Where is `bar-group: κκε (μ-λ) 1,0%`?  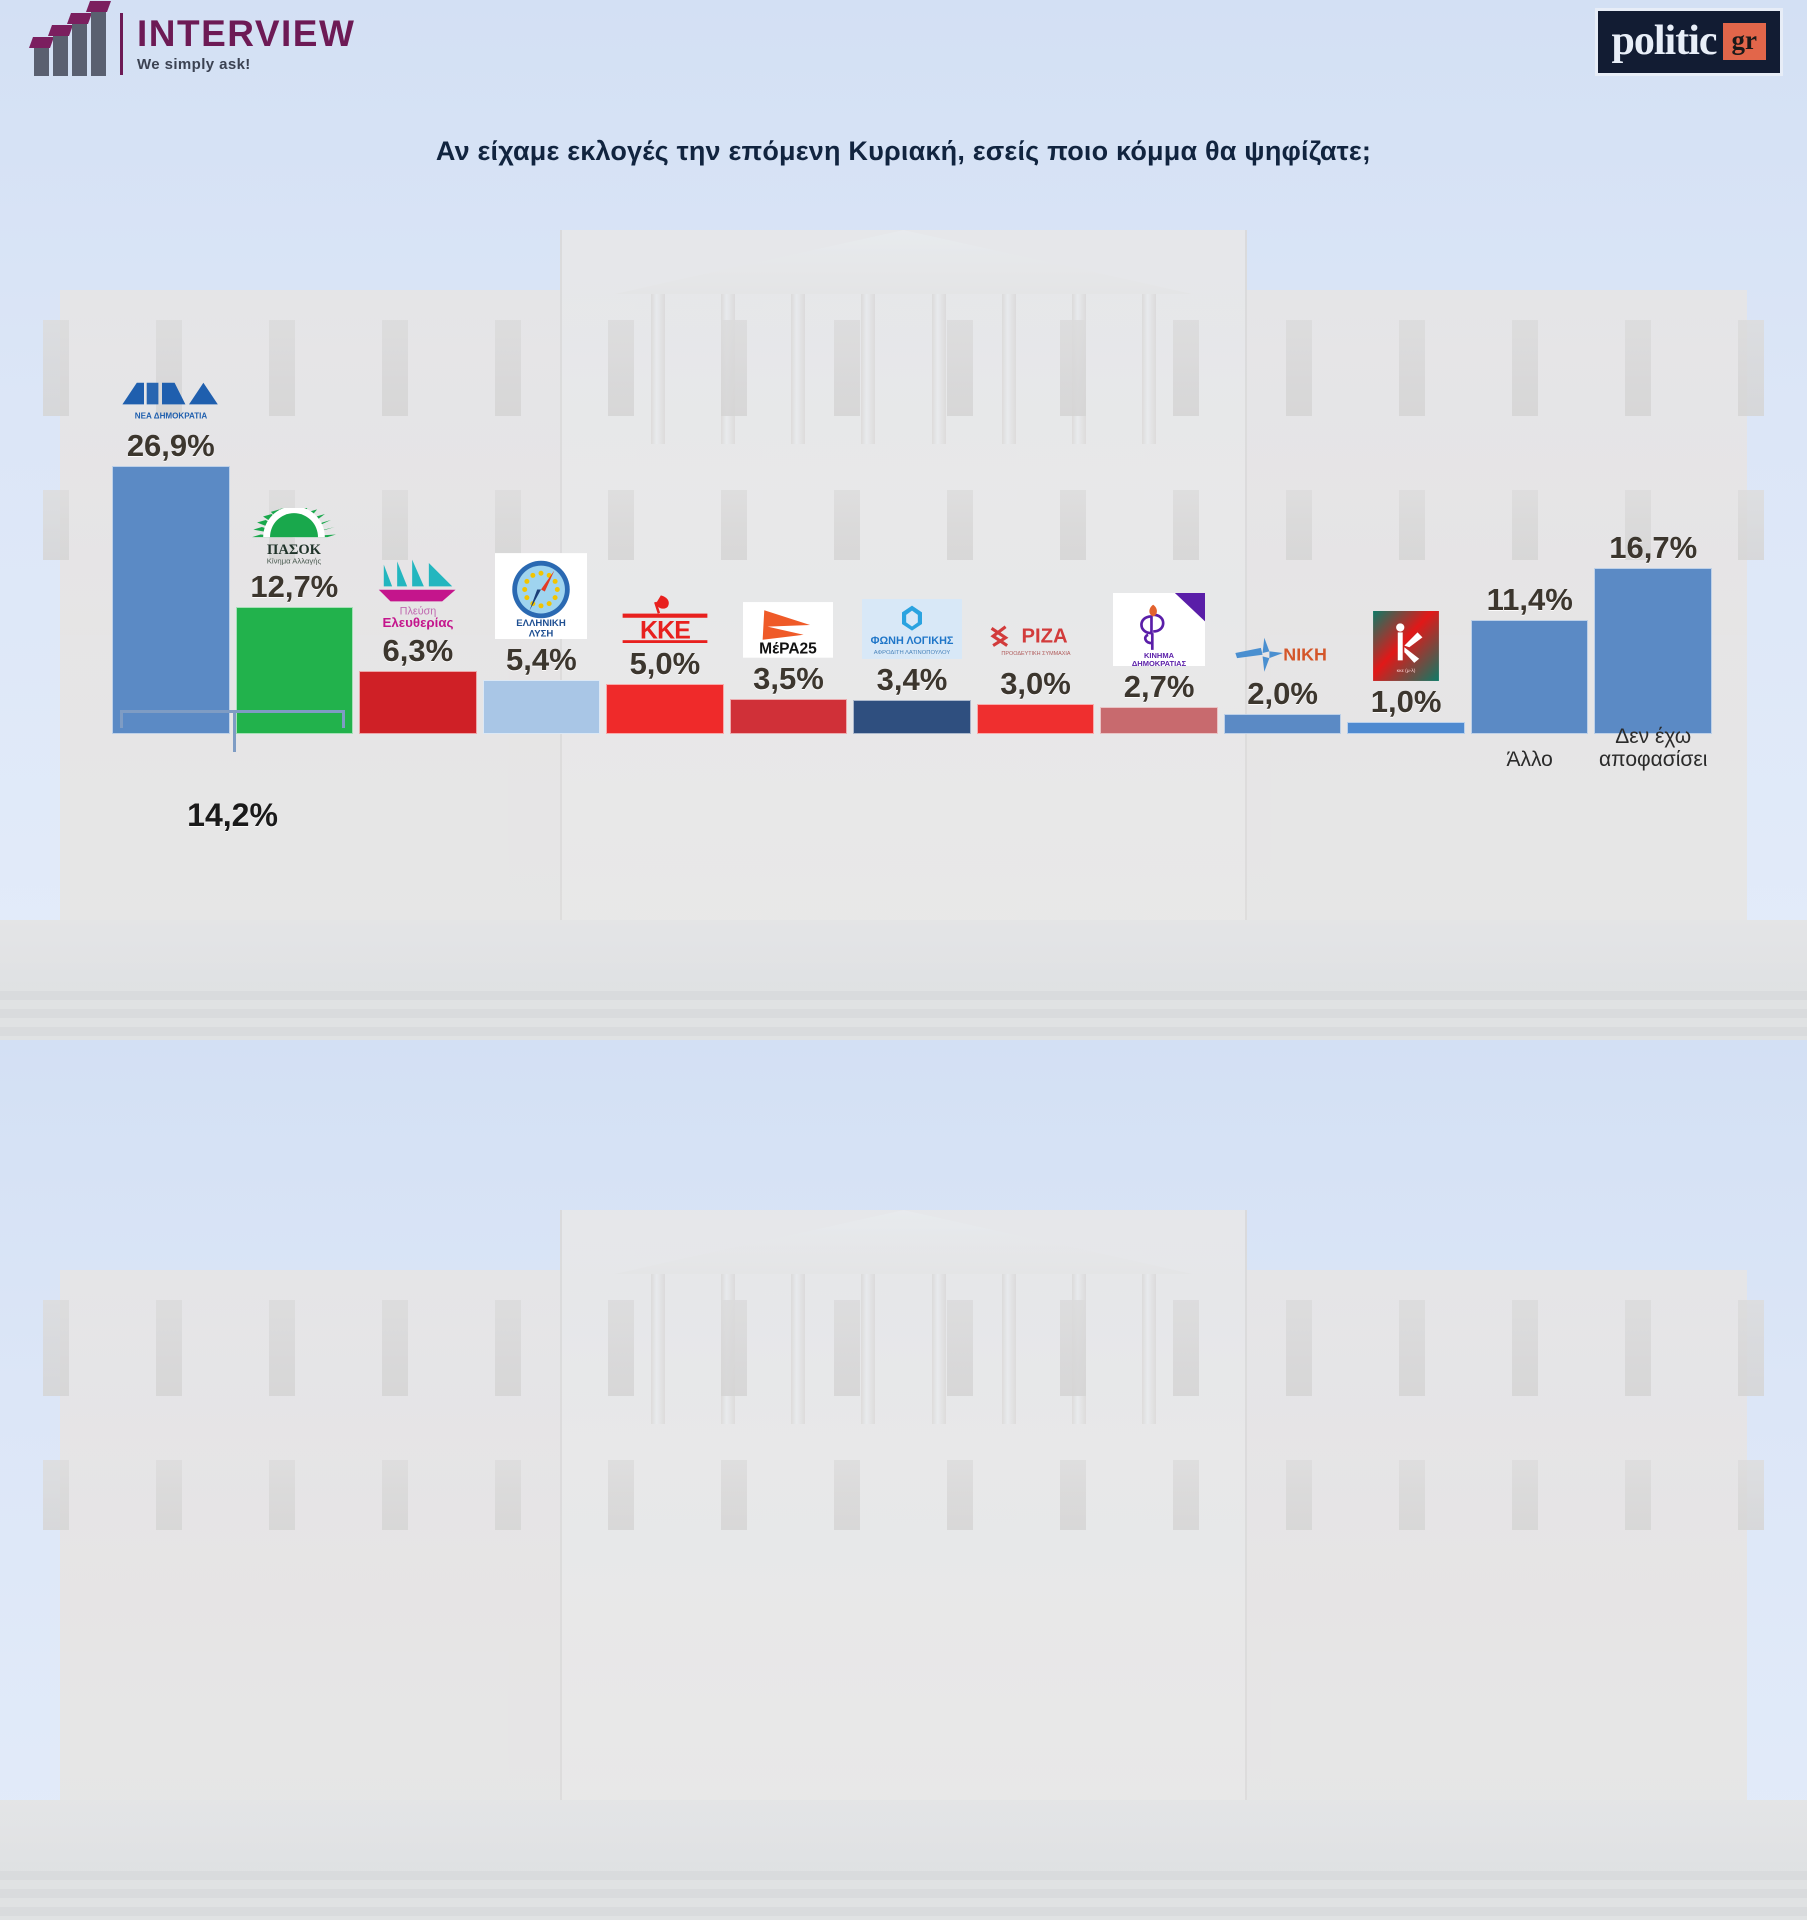
bar-group: κκε (μ-λ) 1,0% is located at coordinates (1406, 672).